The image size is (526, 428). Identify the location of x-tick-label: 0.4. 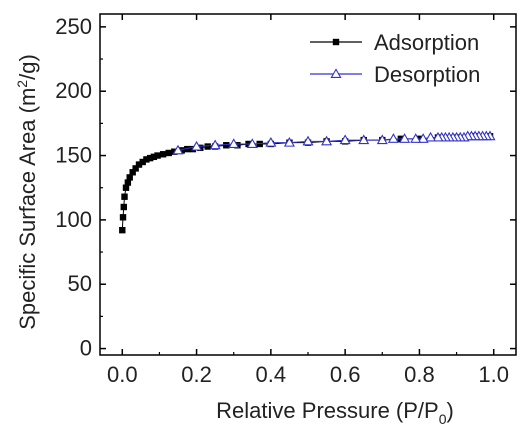
(271, 374).